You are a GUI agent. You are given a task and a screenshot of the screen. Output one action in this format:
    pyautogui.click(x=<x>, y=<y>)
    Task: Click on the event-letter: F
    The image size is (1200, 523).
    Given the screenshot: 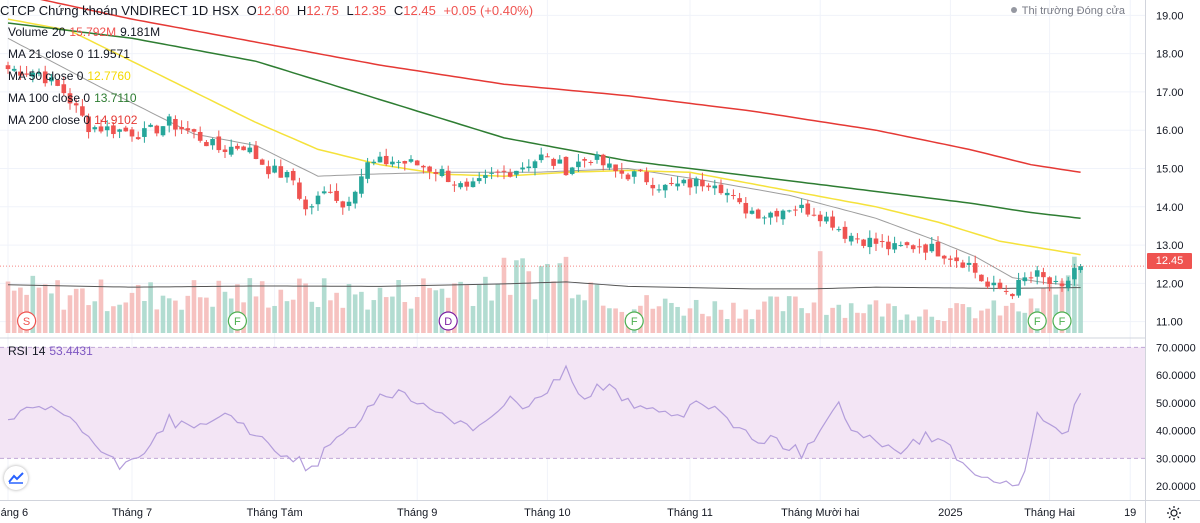 What is the action you would take?
    pyautogui.click(x=1037, y=322)
    